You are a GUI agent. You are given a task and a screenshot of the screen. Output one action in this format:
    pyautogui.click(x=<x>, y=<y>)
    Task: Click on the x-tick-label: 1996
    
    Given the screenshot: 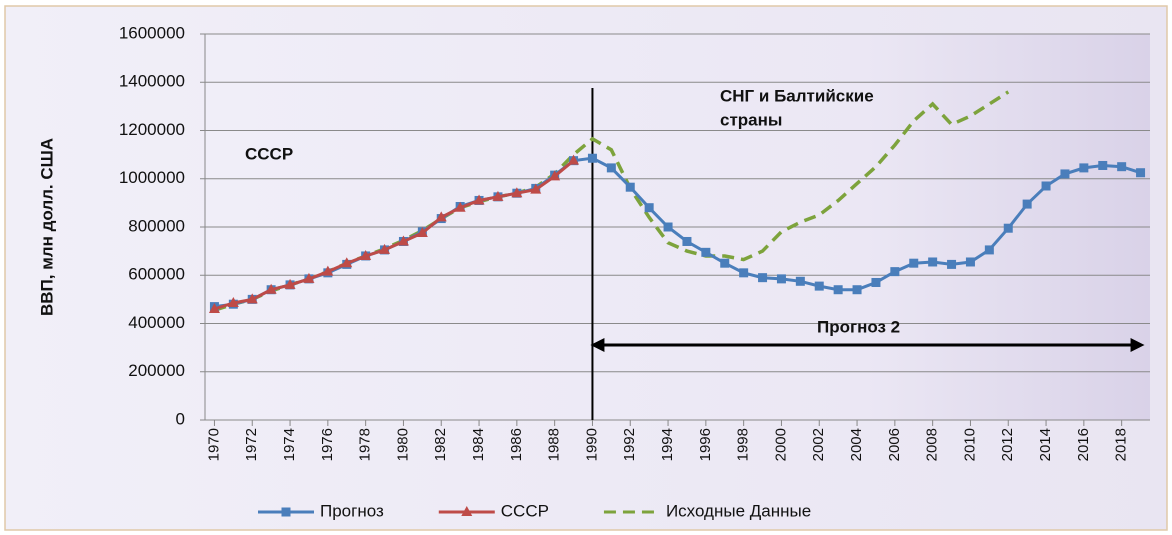 What is the action you would take?
    pyautogui.click(x=705, y=444)
    